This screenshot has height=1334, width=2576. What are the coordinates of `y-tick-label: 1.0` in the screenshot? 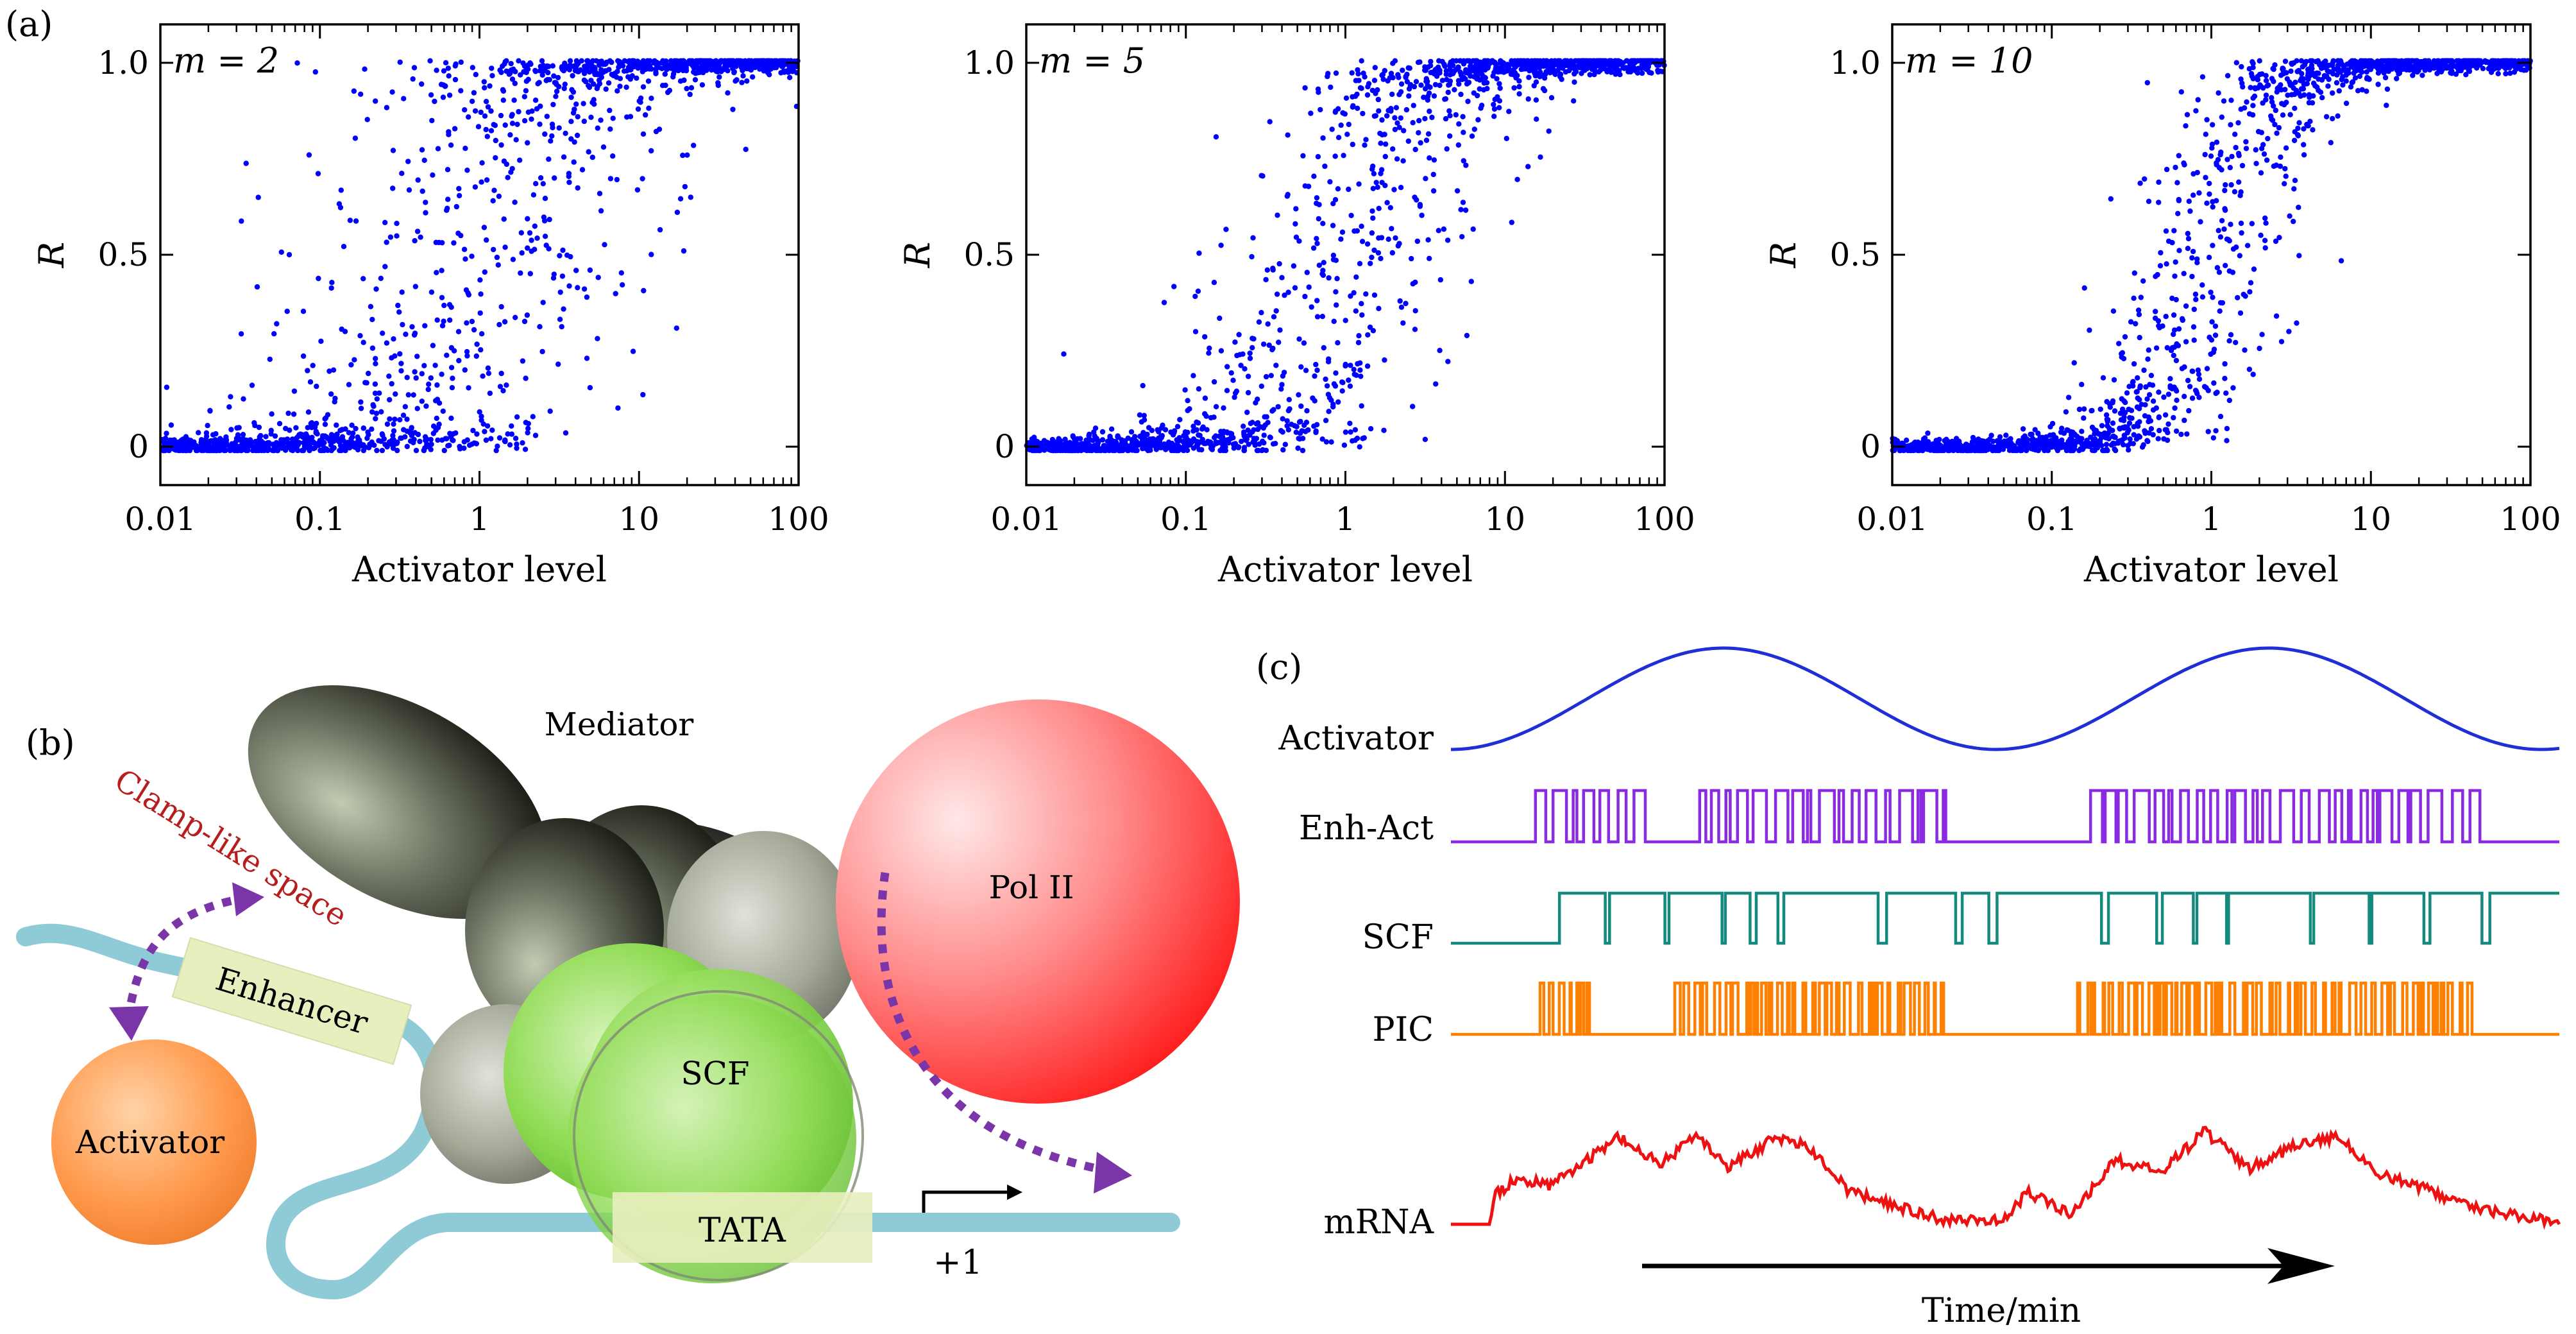 It's located at (1855, 63).